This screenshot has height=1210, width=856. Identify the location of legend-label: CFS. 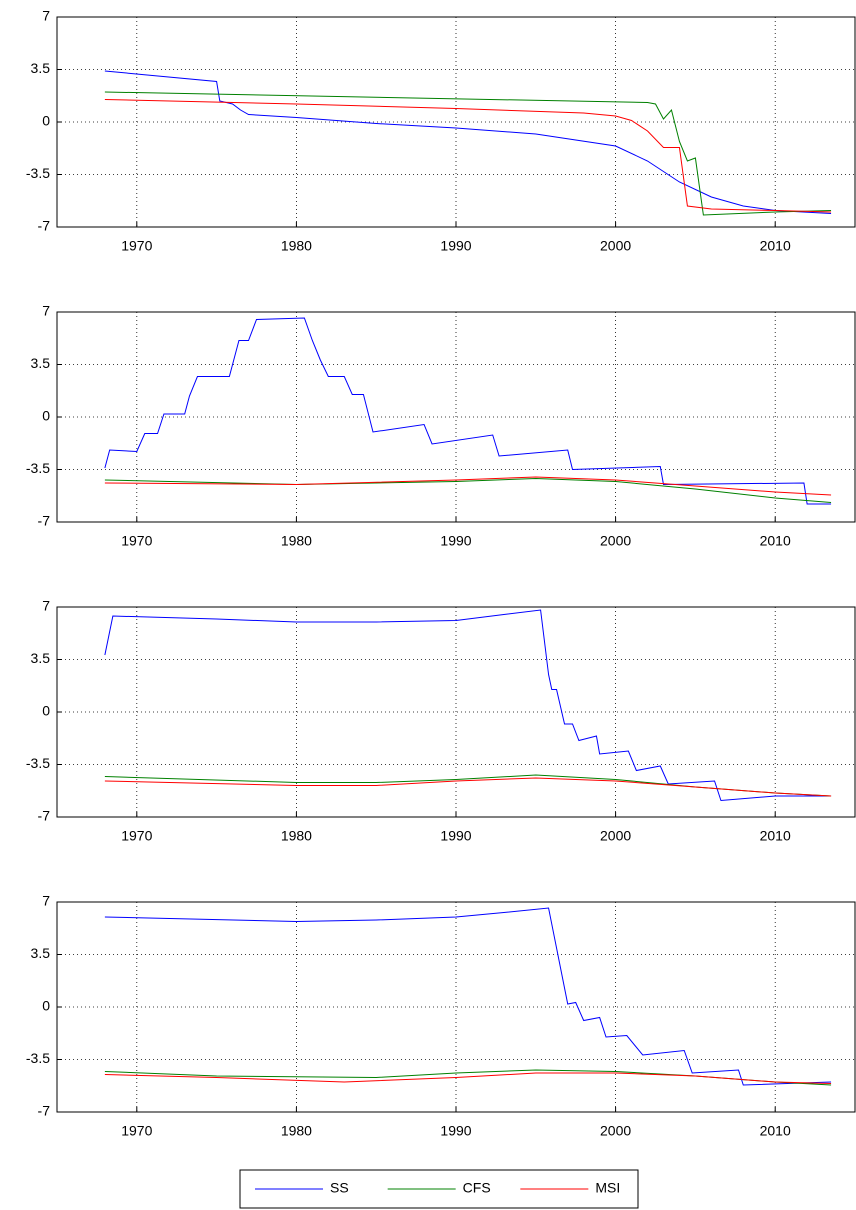
(477, 1188).